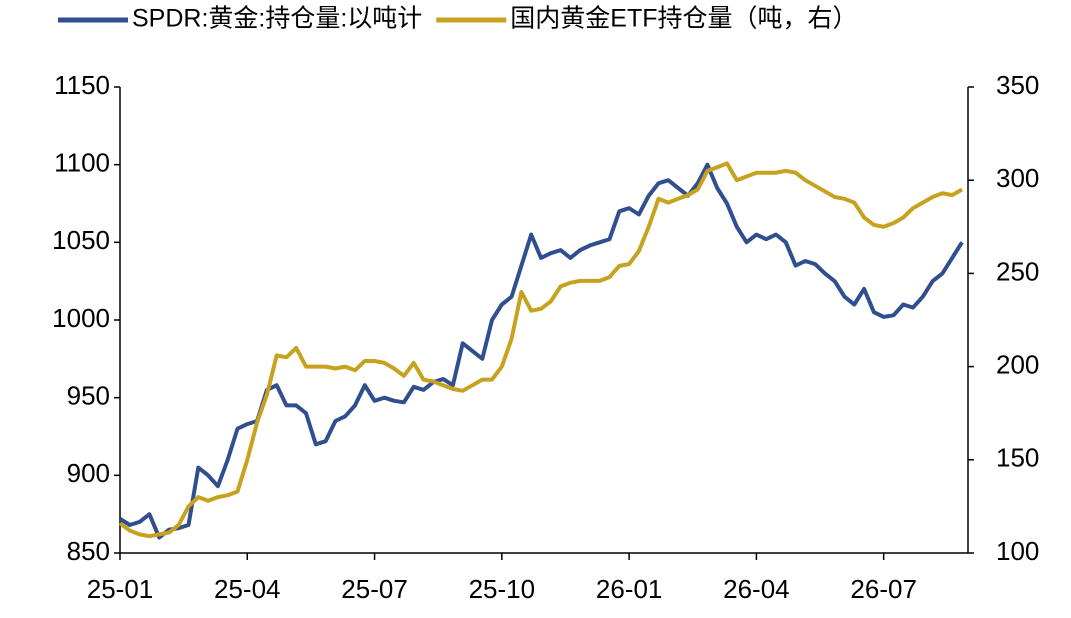  I want to click on y-tick-label: 950, so click(88, 396).